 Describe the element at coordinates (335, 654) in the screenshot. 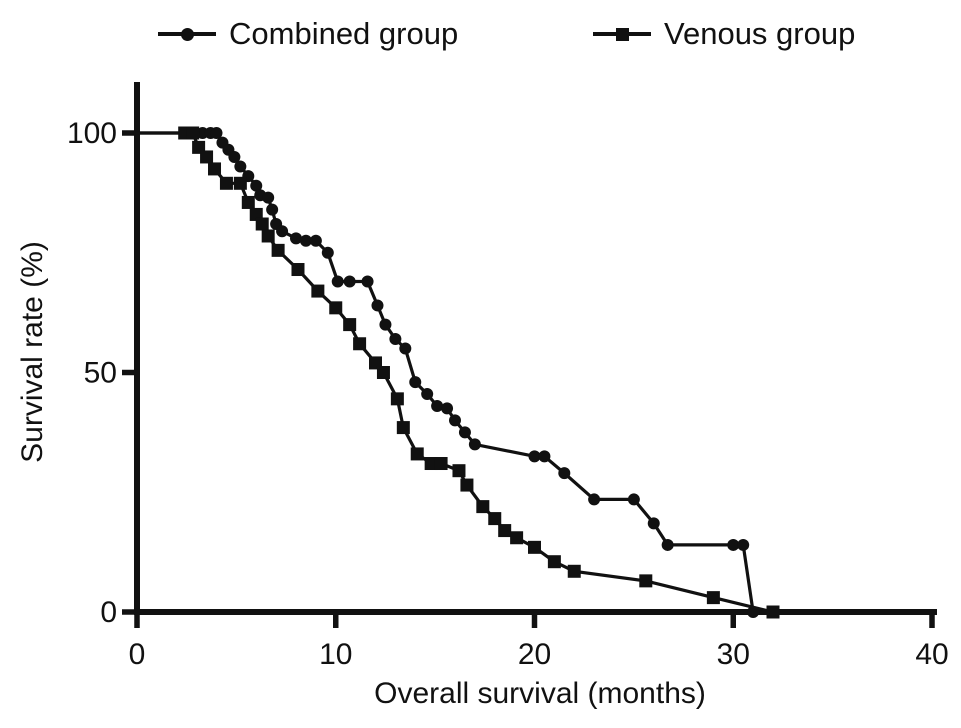

I see `x-tick-label: 10` at that location.